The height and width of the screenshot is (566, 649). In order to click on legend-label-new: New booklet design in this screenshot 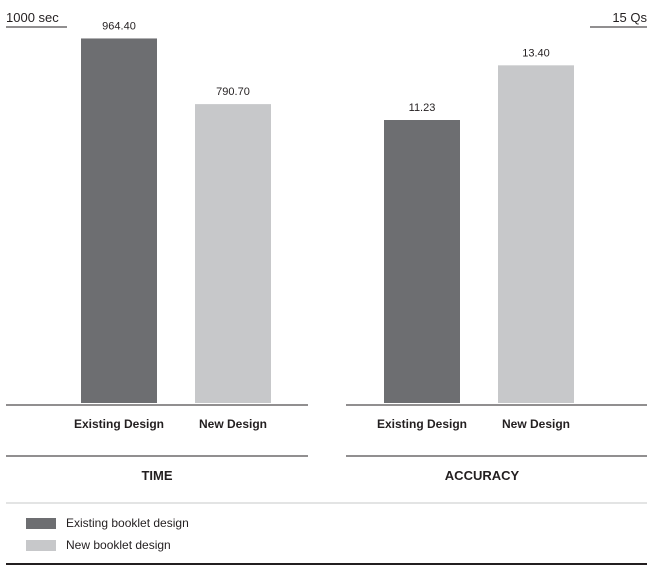, I will do `click(118, 545)`.